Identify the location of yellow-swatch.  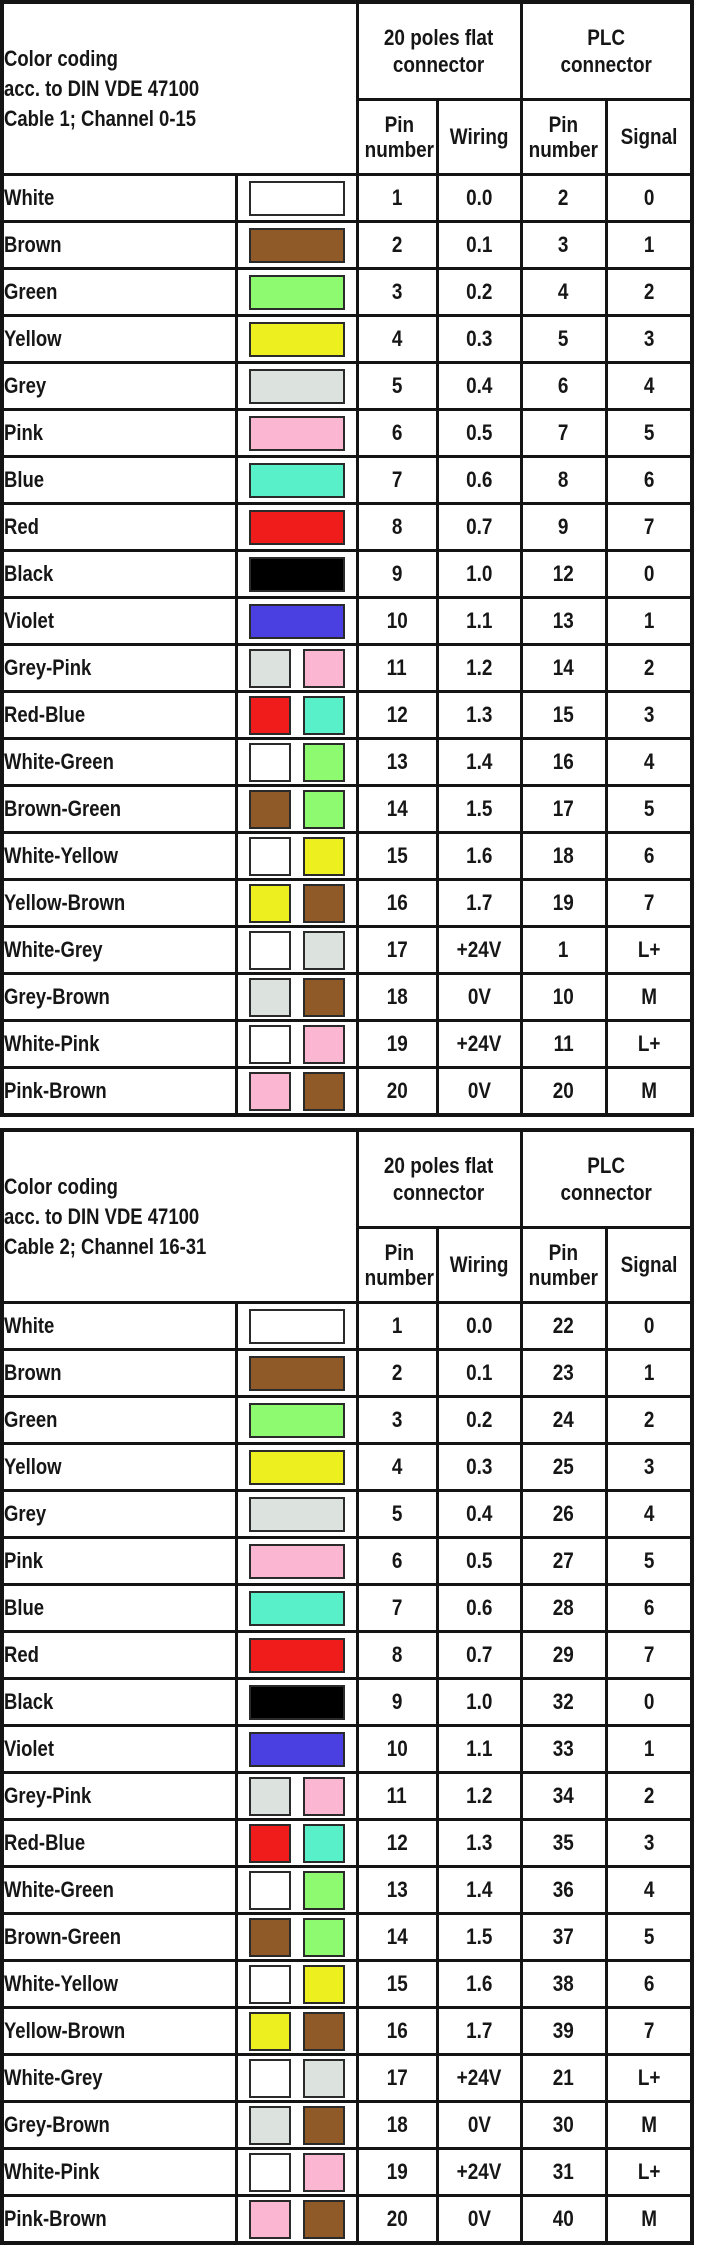
(269, 903).